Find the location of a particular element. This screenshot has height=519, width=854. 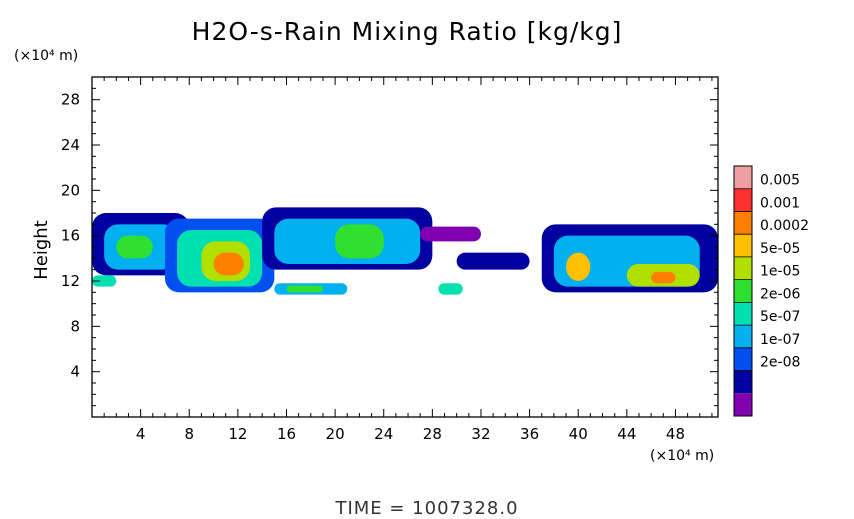

x-unit-label: (×10⁴ m) is located at coordinates (682, 456).